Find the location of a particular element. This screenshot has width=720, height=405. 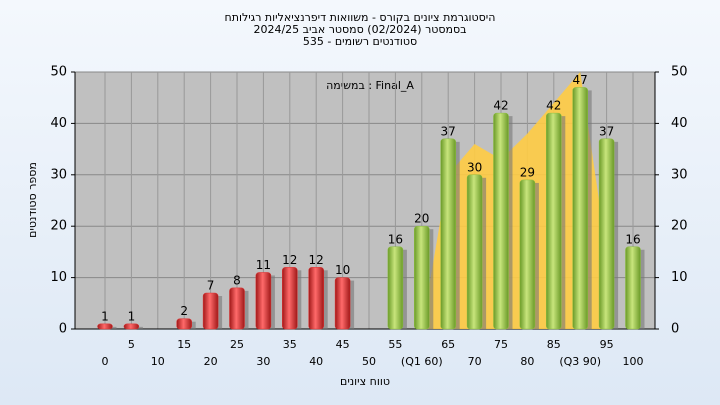

x-tick-label: 95 is located at coordinates (607, 344).